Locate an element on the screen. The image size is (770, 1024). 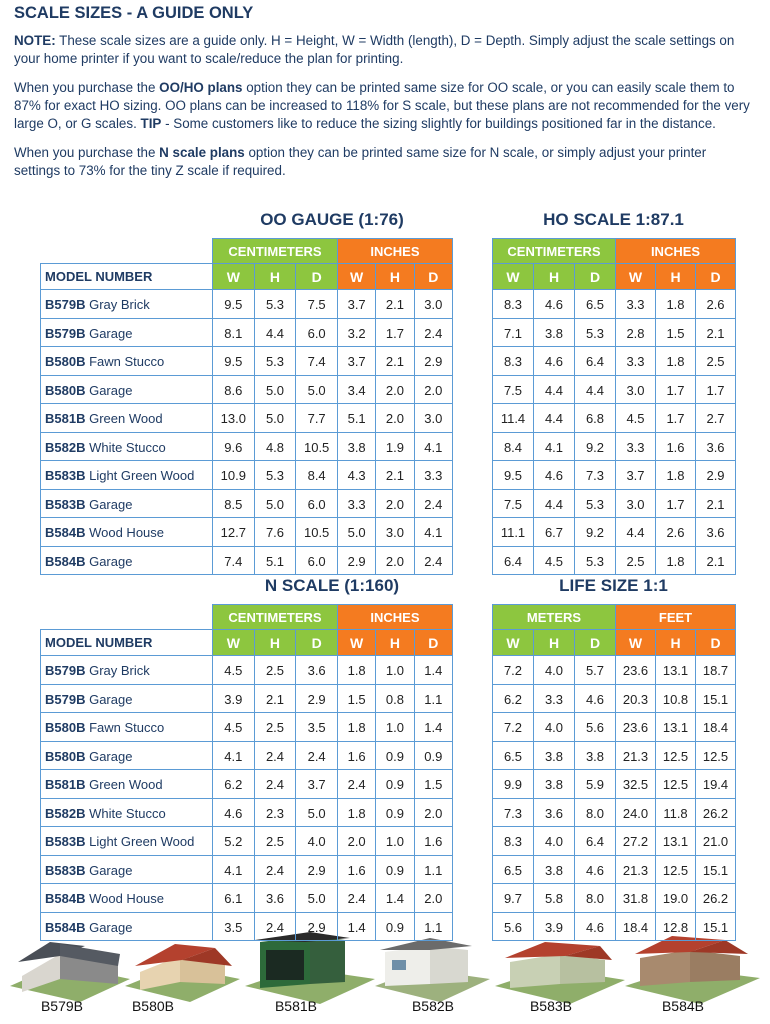
model-cell: B580B Fawn Stucco is located at coordinates (126, 361).